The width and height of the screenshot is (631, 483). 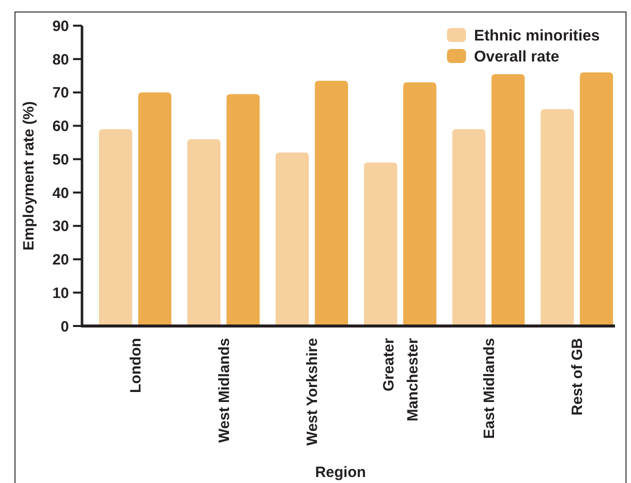 What do you see at coordinates (340, 472) in the screenshot?
I see `x-axis-title: Region` at bounding box center [340, 472].